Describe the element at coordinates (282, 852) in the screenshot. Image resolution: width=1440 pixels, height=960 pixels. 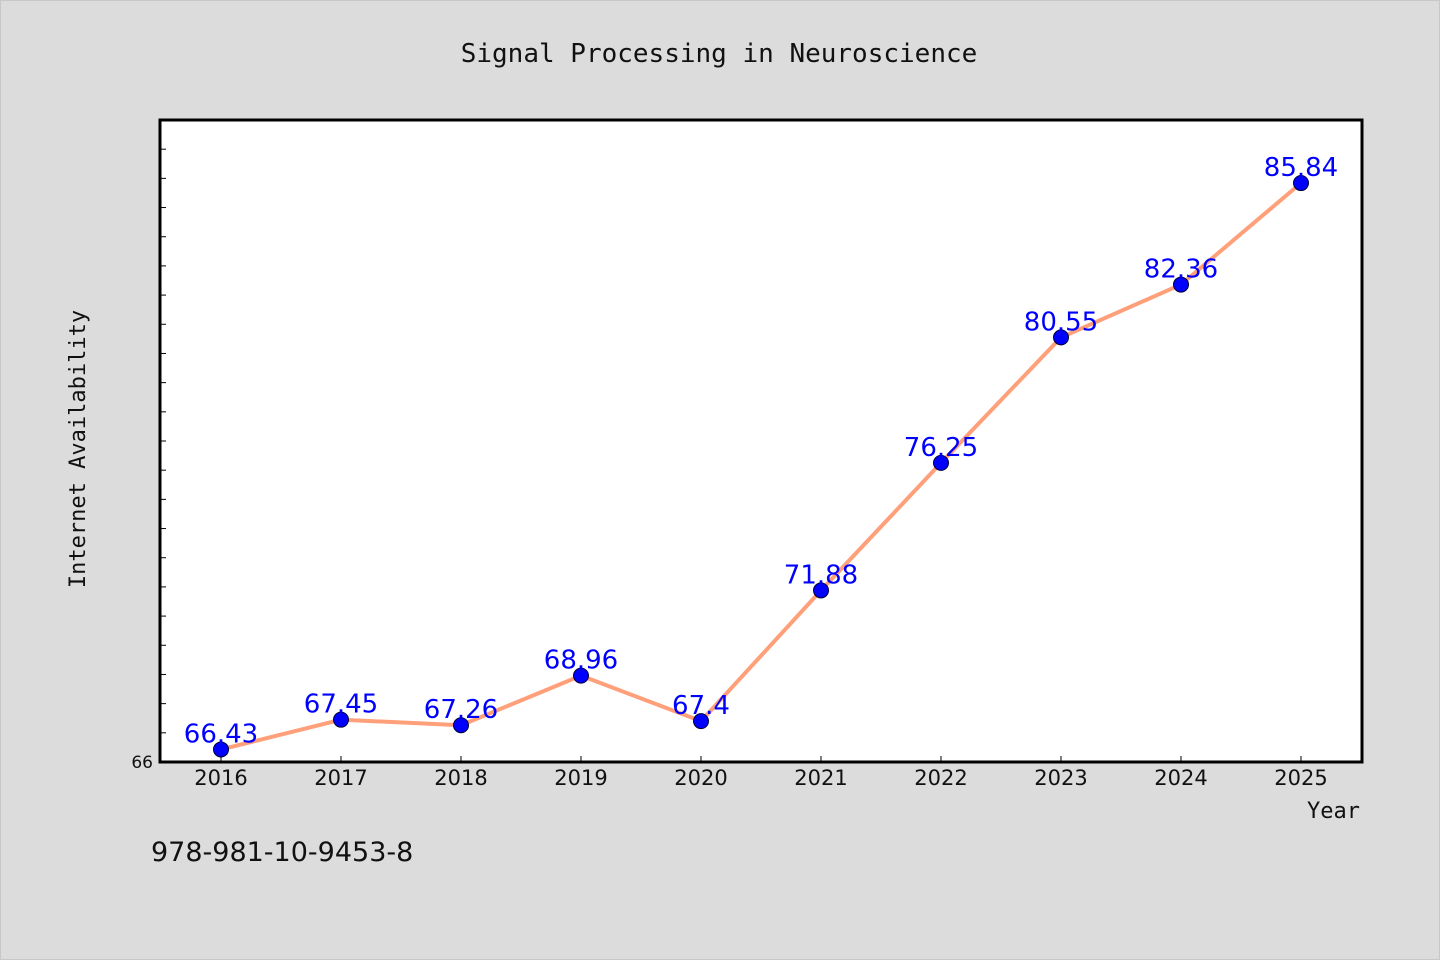
I see `isbn-code: 978-981-10-9453-8` at that location.